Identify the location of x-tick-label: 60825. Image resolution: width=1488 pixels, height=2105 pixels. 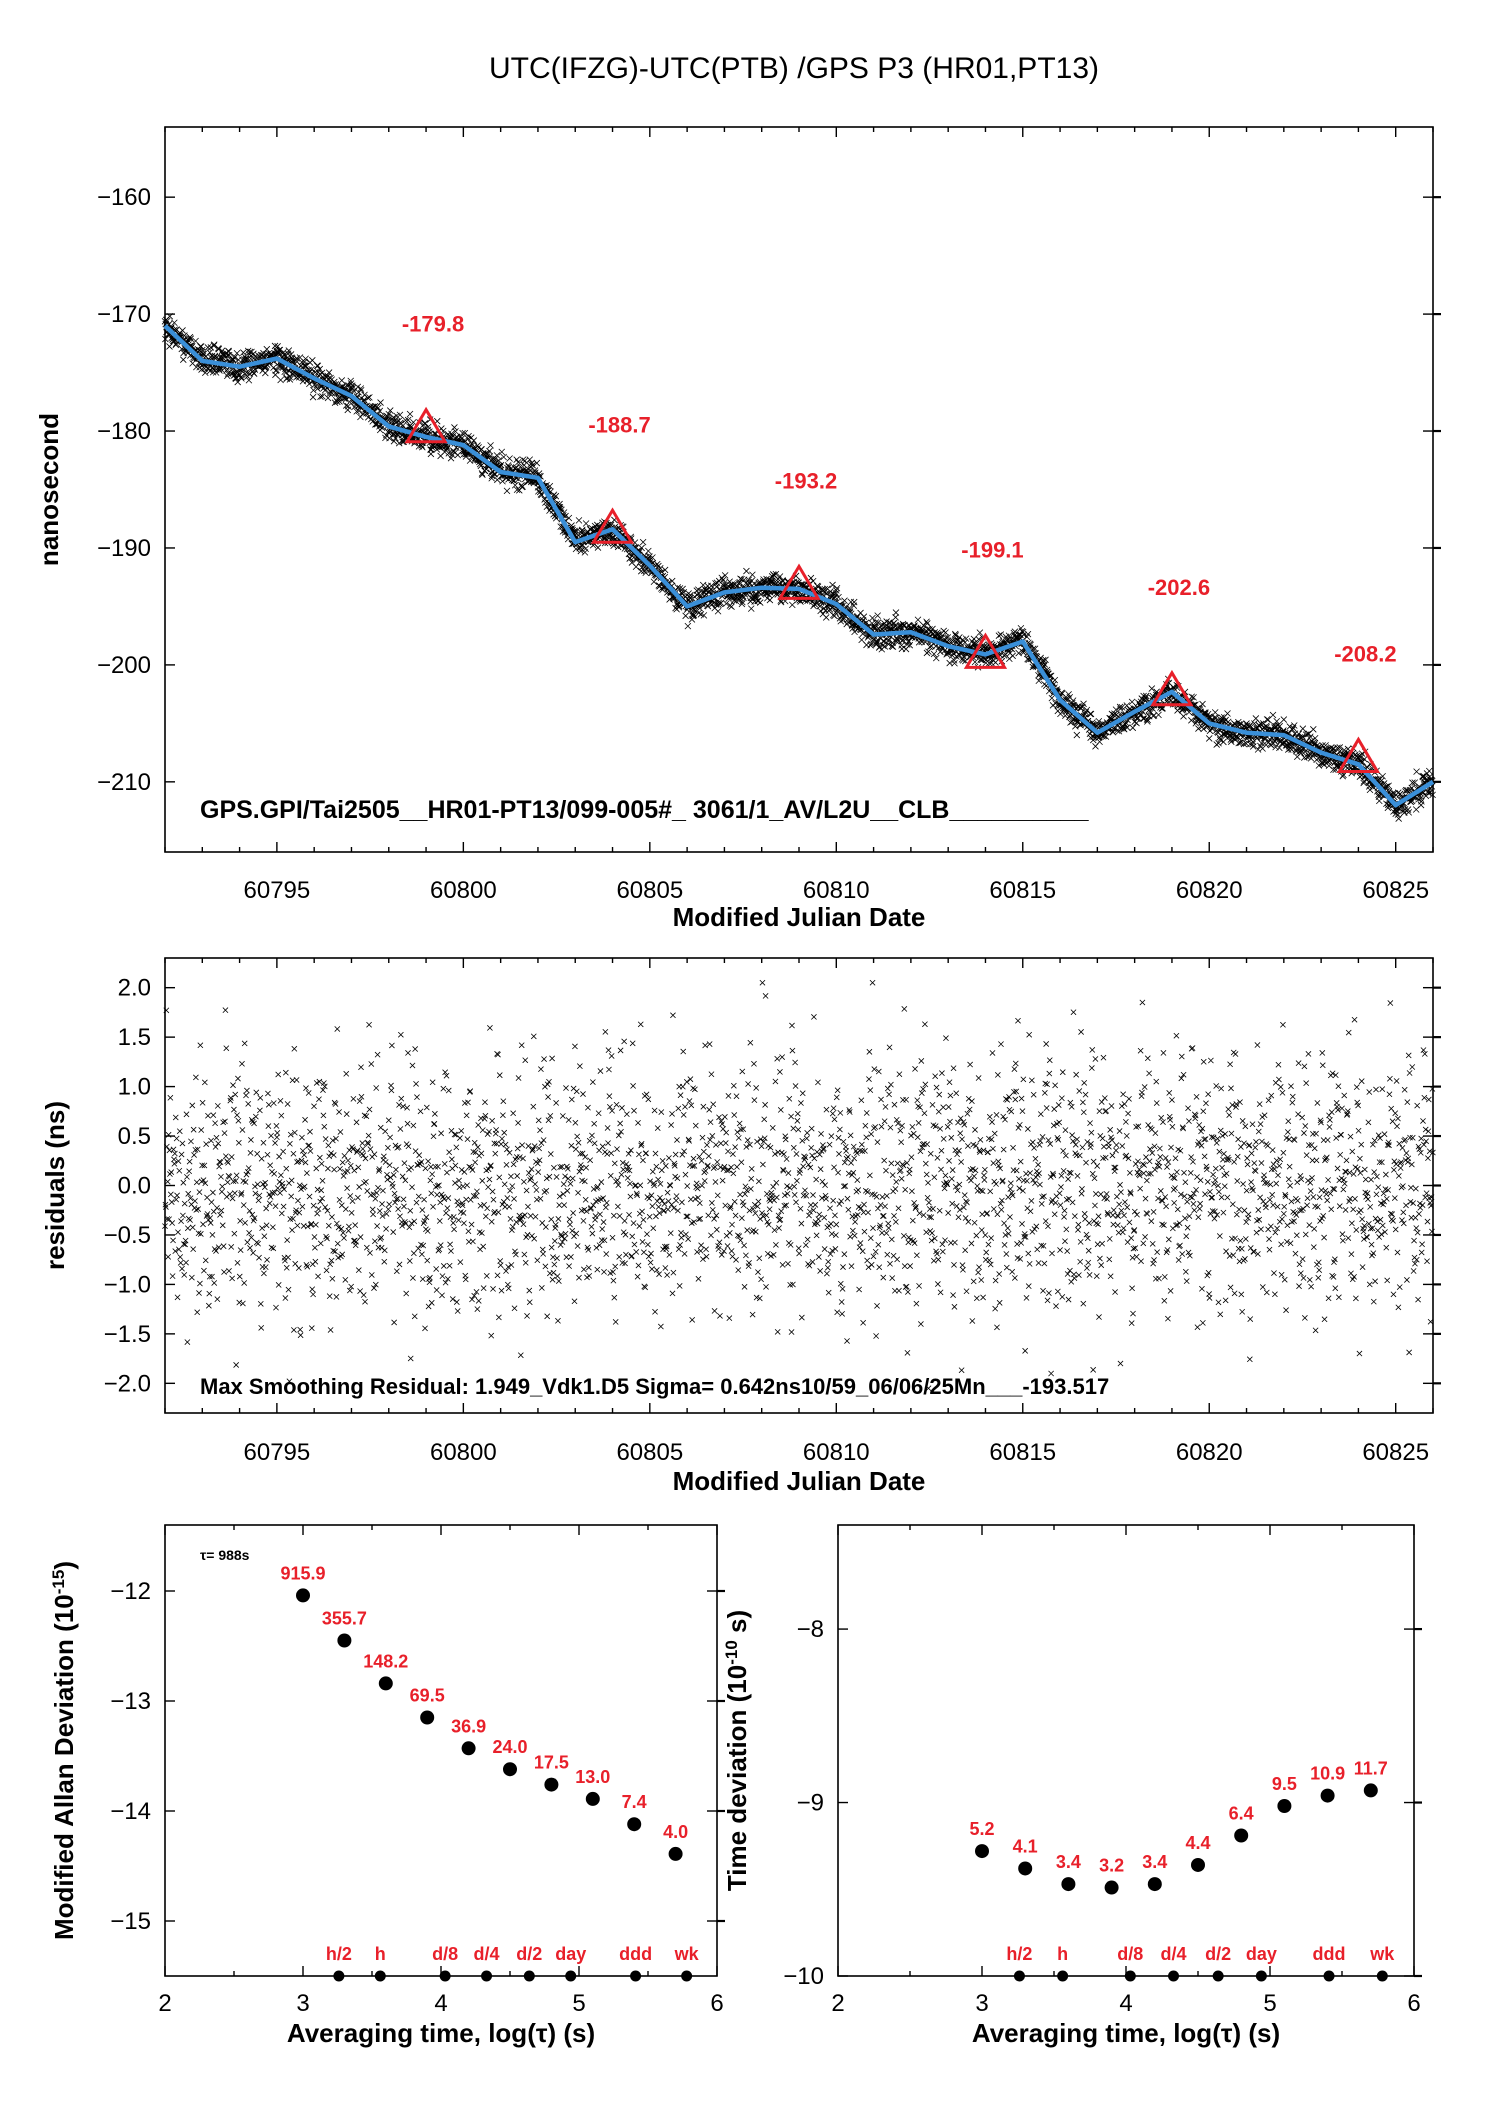
(1395, 890).